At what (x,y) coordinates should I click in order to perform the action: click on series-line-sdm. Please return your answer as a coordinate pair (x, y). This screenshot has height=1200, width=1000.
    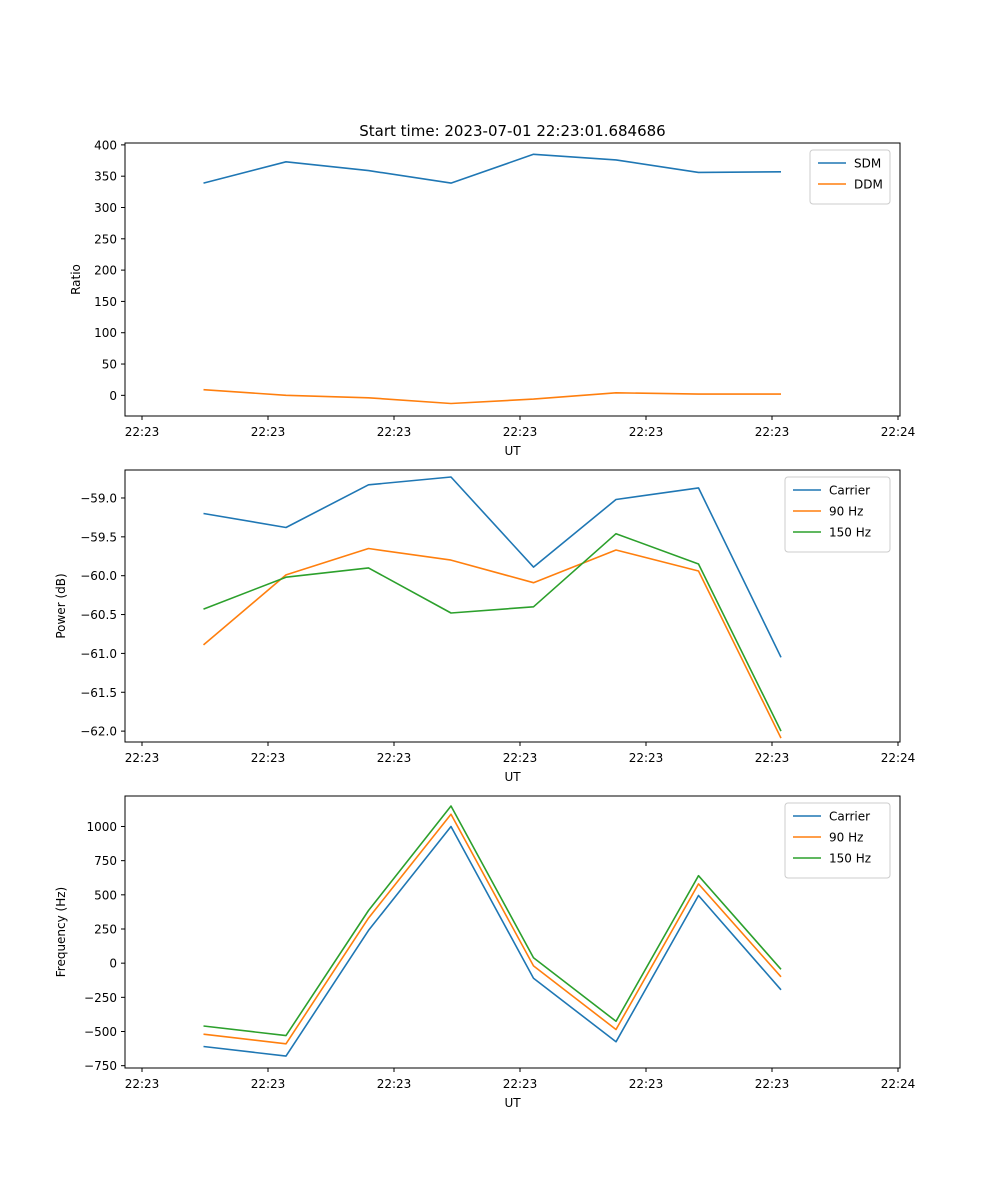
    Looking at the image, I should click on (492, 168).